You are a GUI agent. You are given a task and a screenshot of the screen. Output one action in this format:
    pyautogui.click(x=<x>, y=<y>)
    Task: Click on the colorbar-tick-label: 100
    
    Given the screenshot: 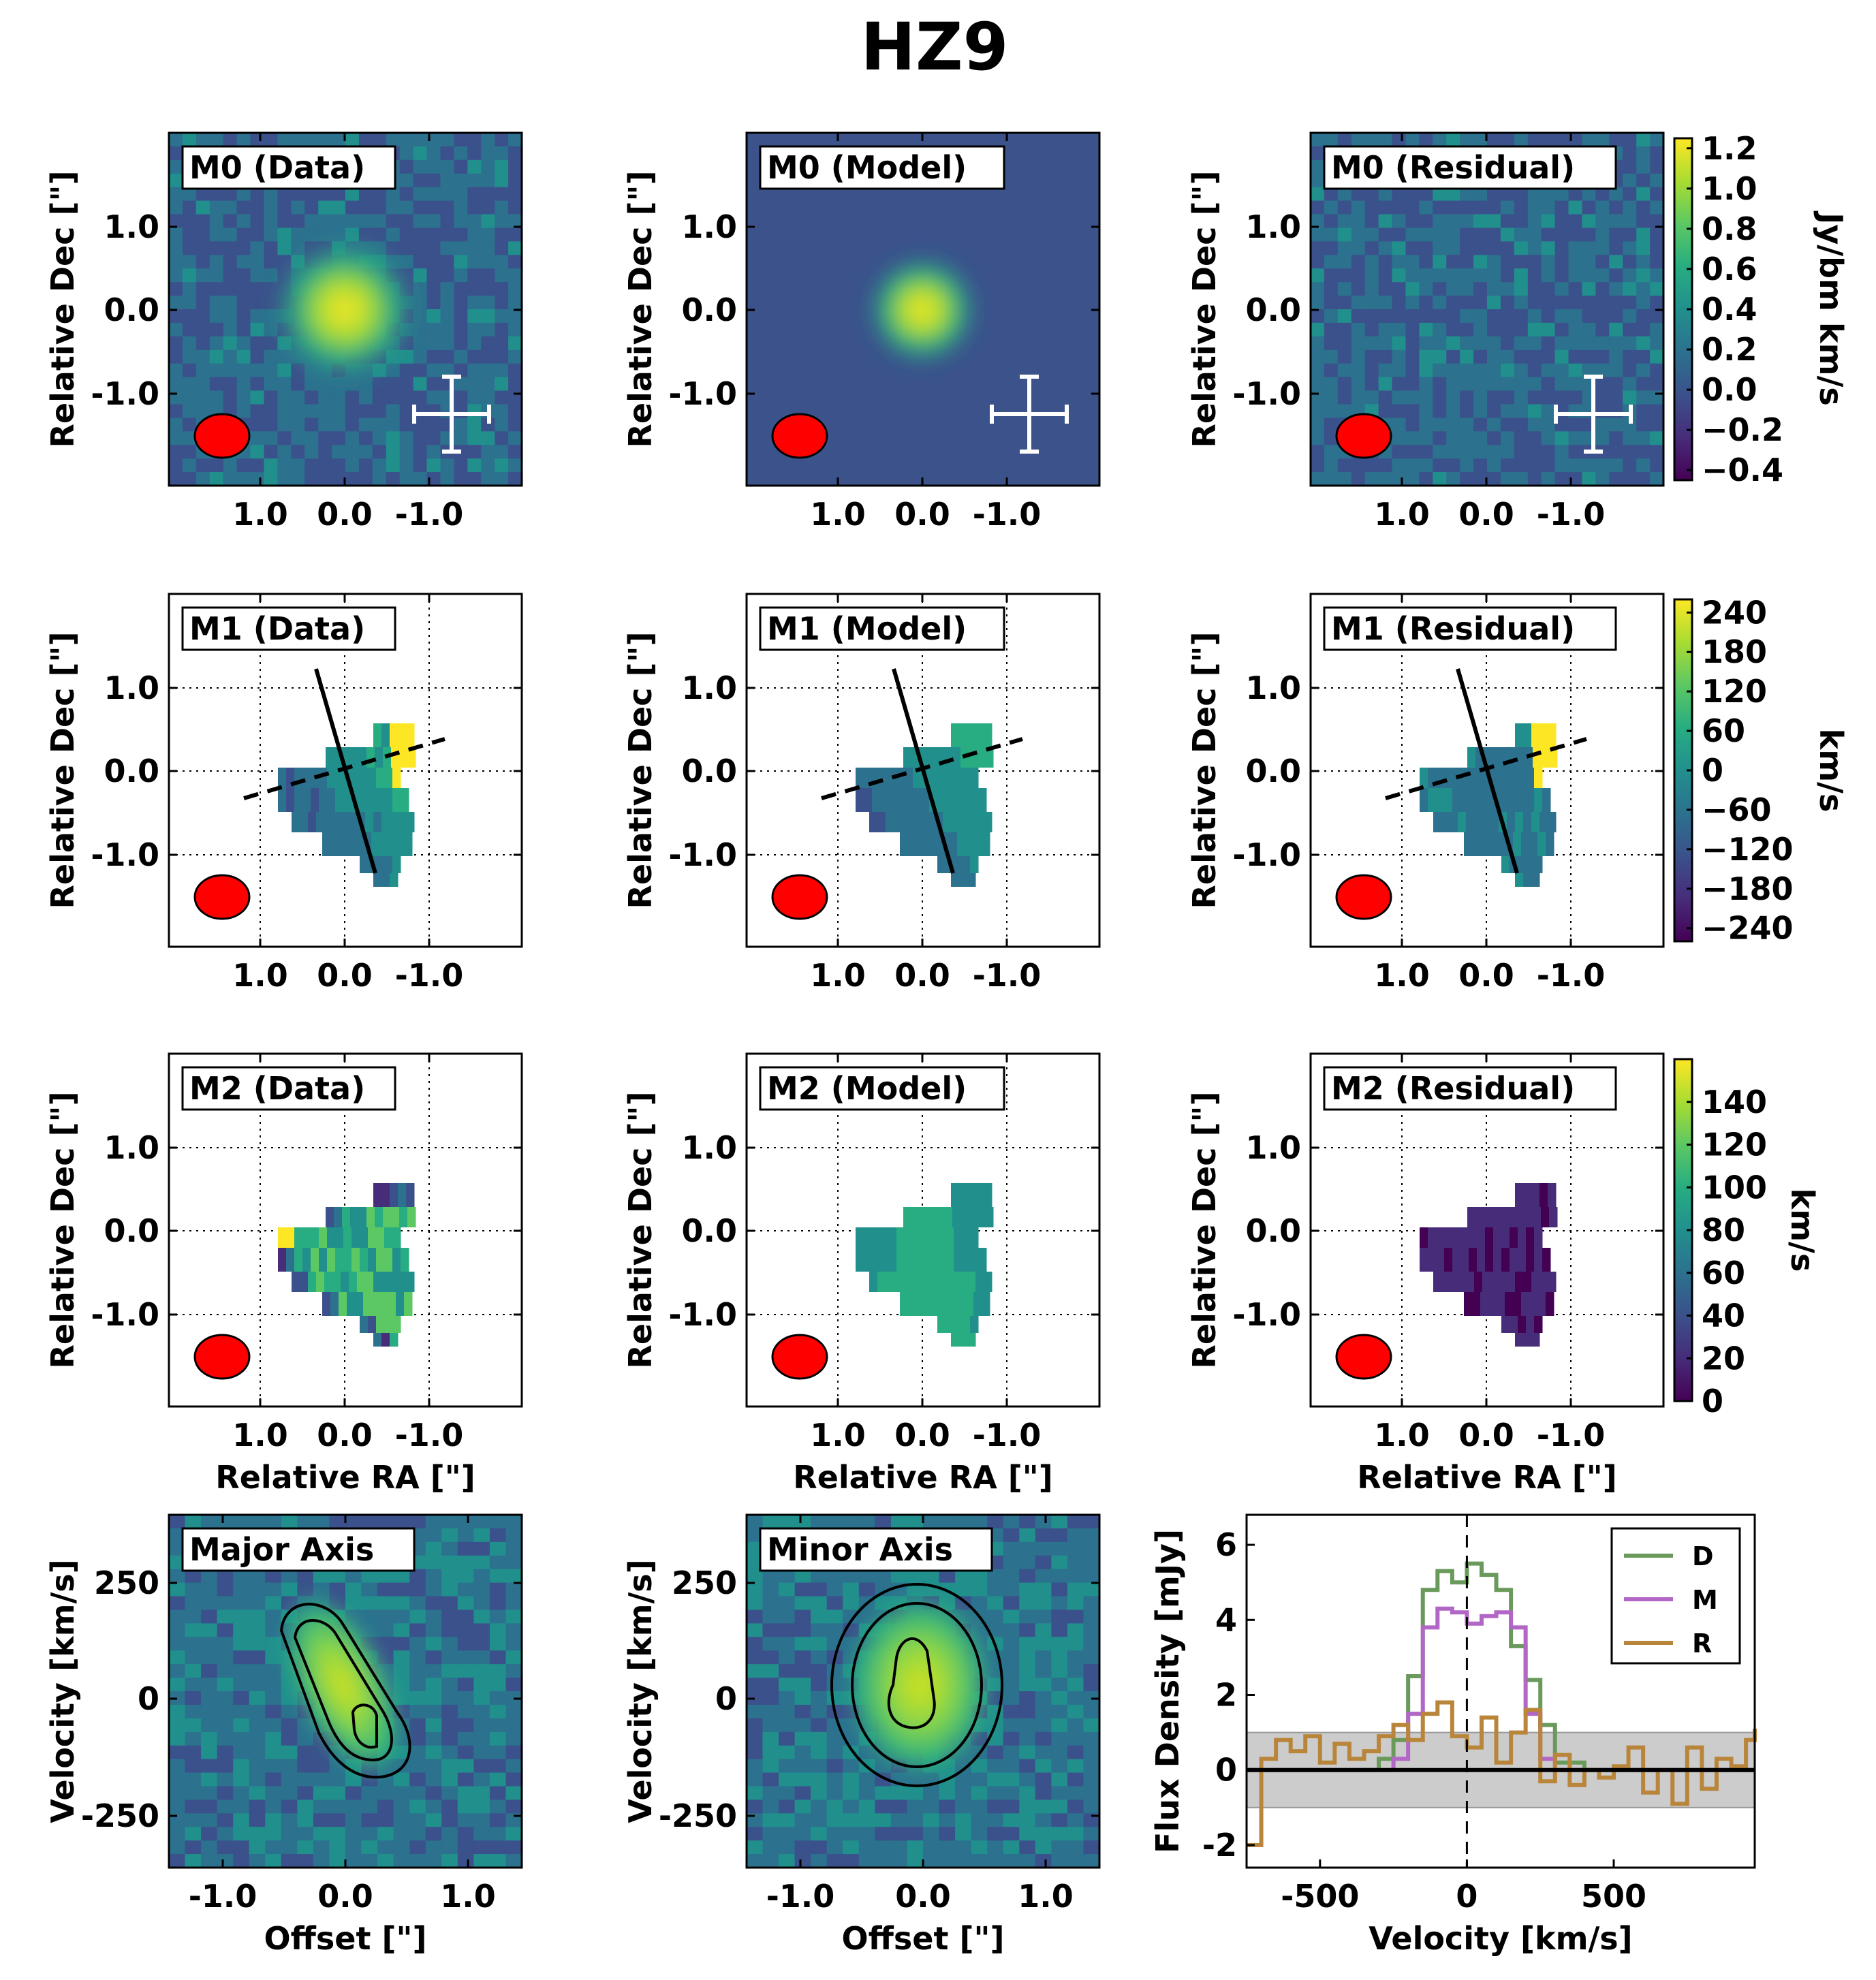 What is the action you would take?
    pyautogui.click(x=1735, y=1187)
    